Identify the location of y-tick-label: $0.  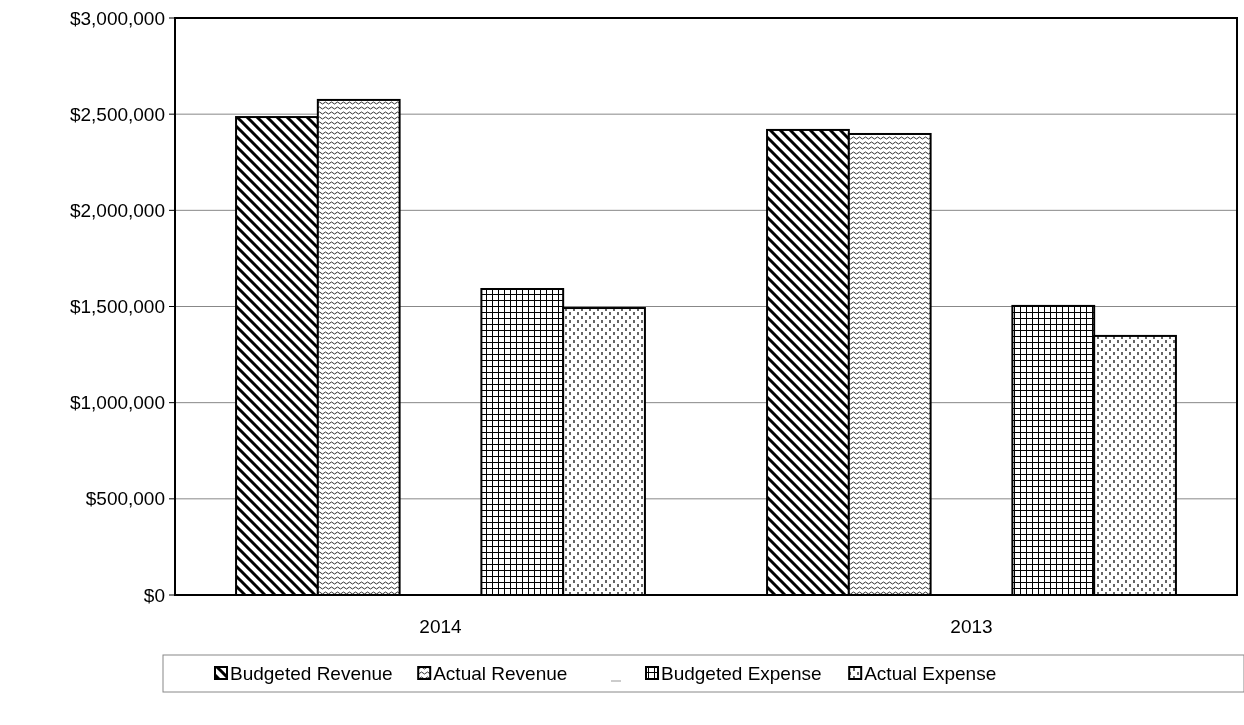
(154, 595).